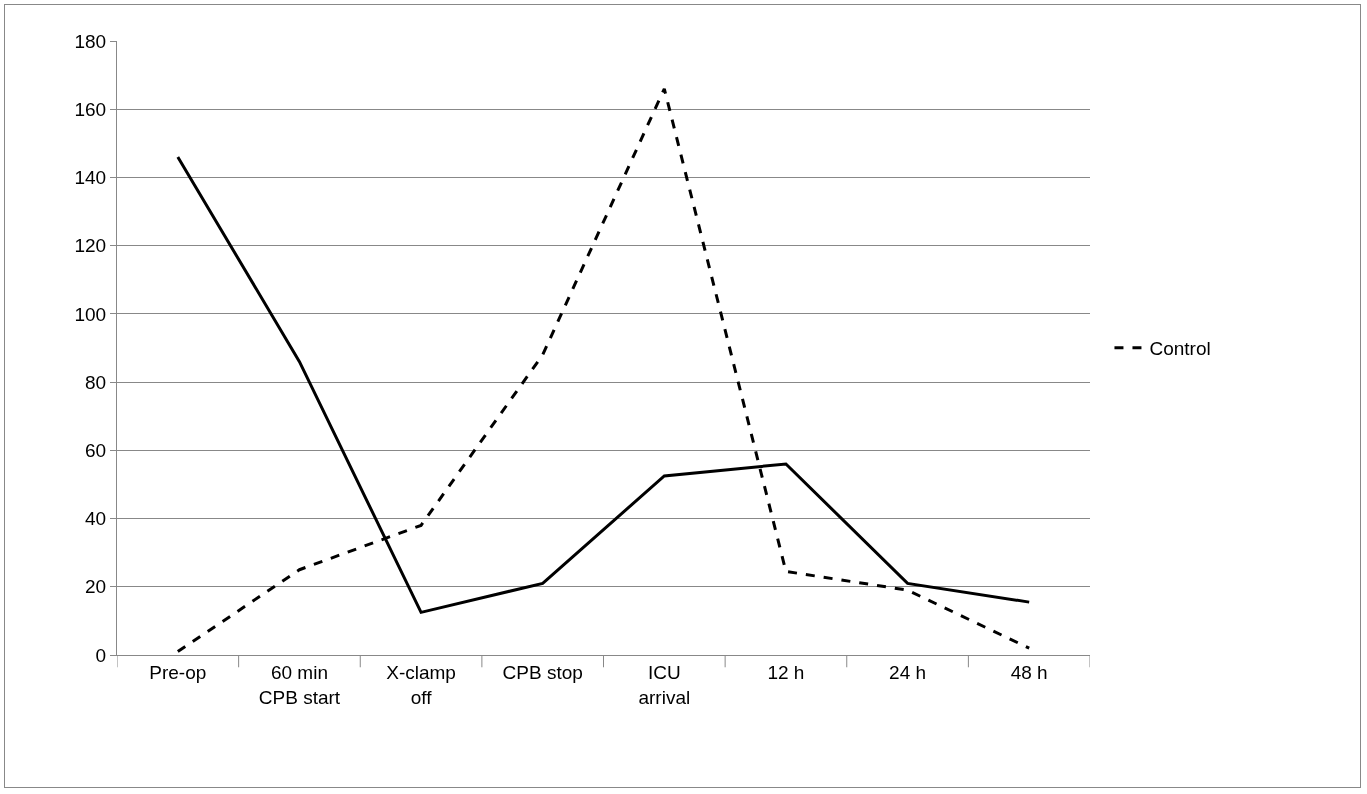  I want to click on x-tick-label: CPB stop, so click(542, 672).